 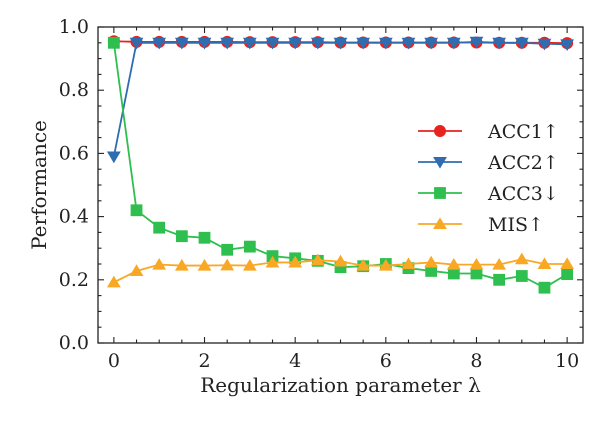 I want to click on legend-label: ACC2↑, so click(x=523, y=163).